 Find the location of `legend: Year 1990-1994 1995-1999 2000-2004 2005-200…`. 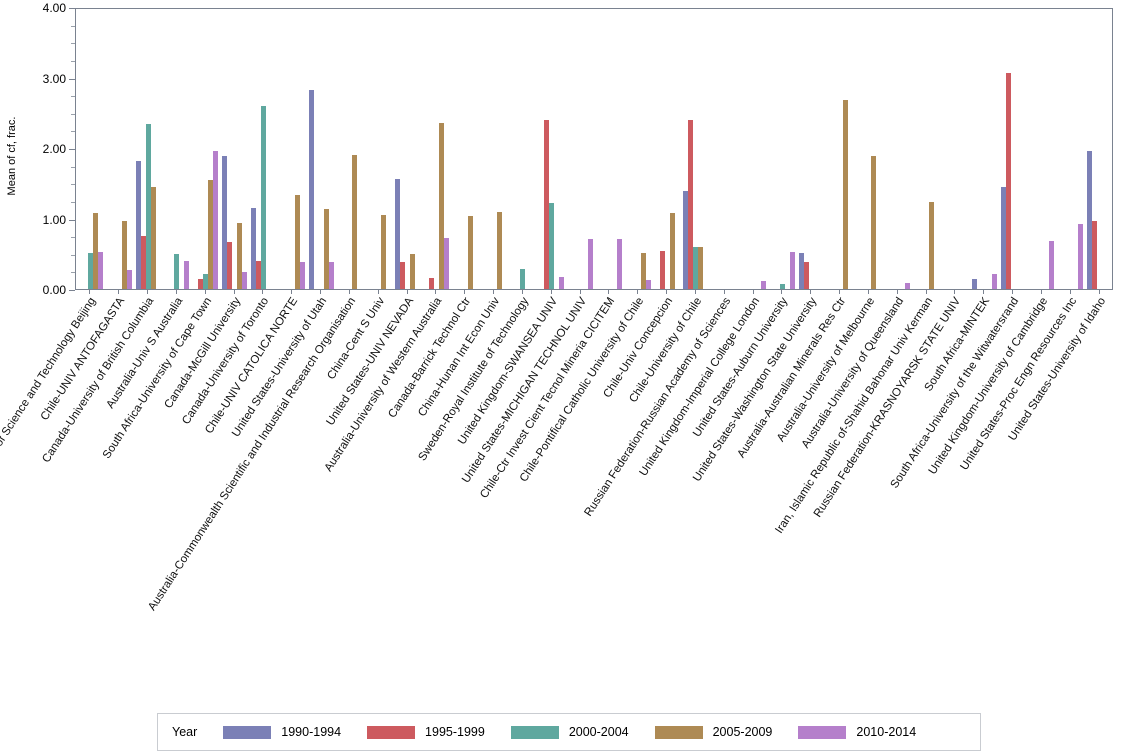

legend: Year 1990-1994 1995-1999 2000-2004 2005-200… is located at coordinates (569, 732).